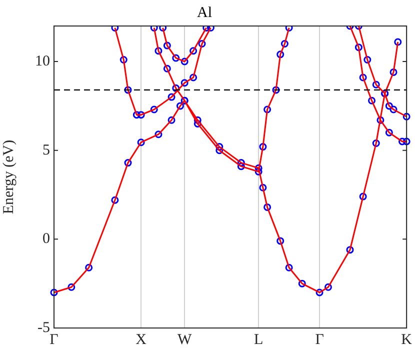 The image size is (415, 352). I want to click on chart-title: Al, so click(204, 12).